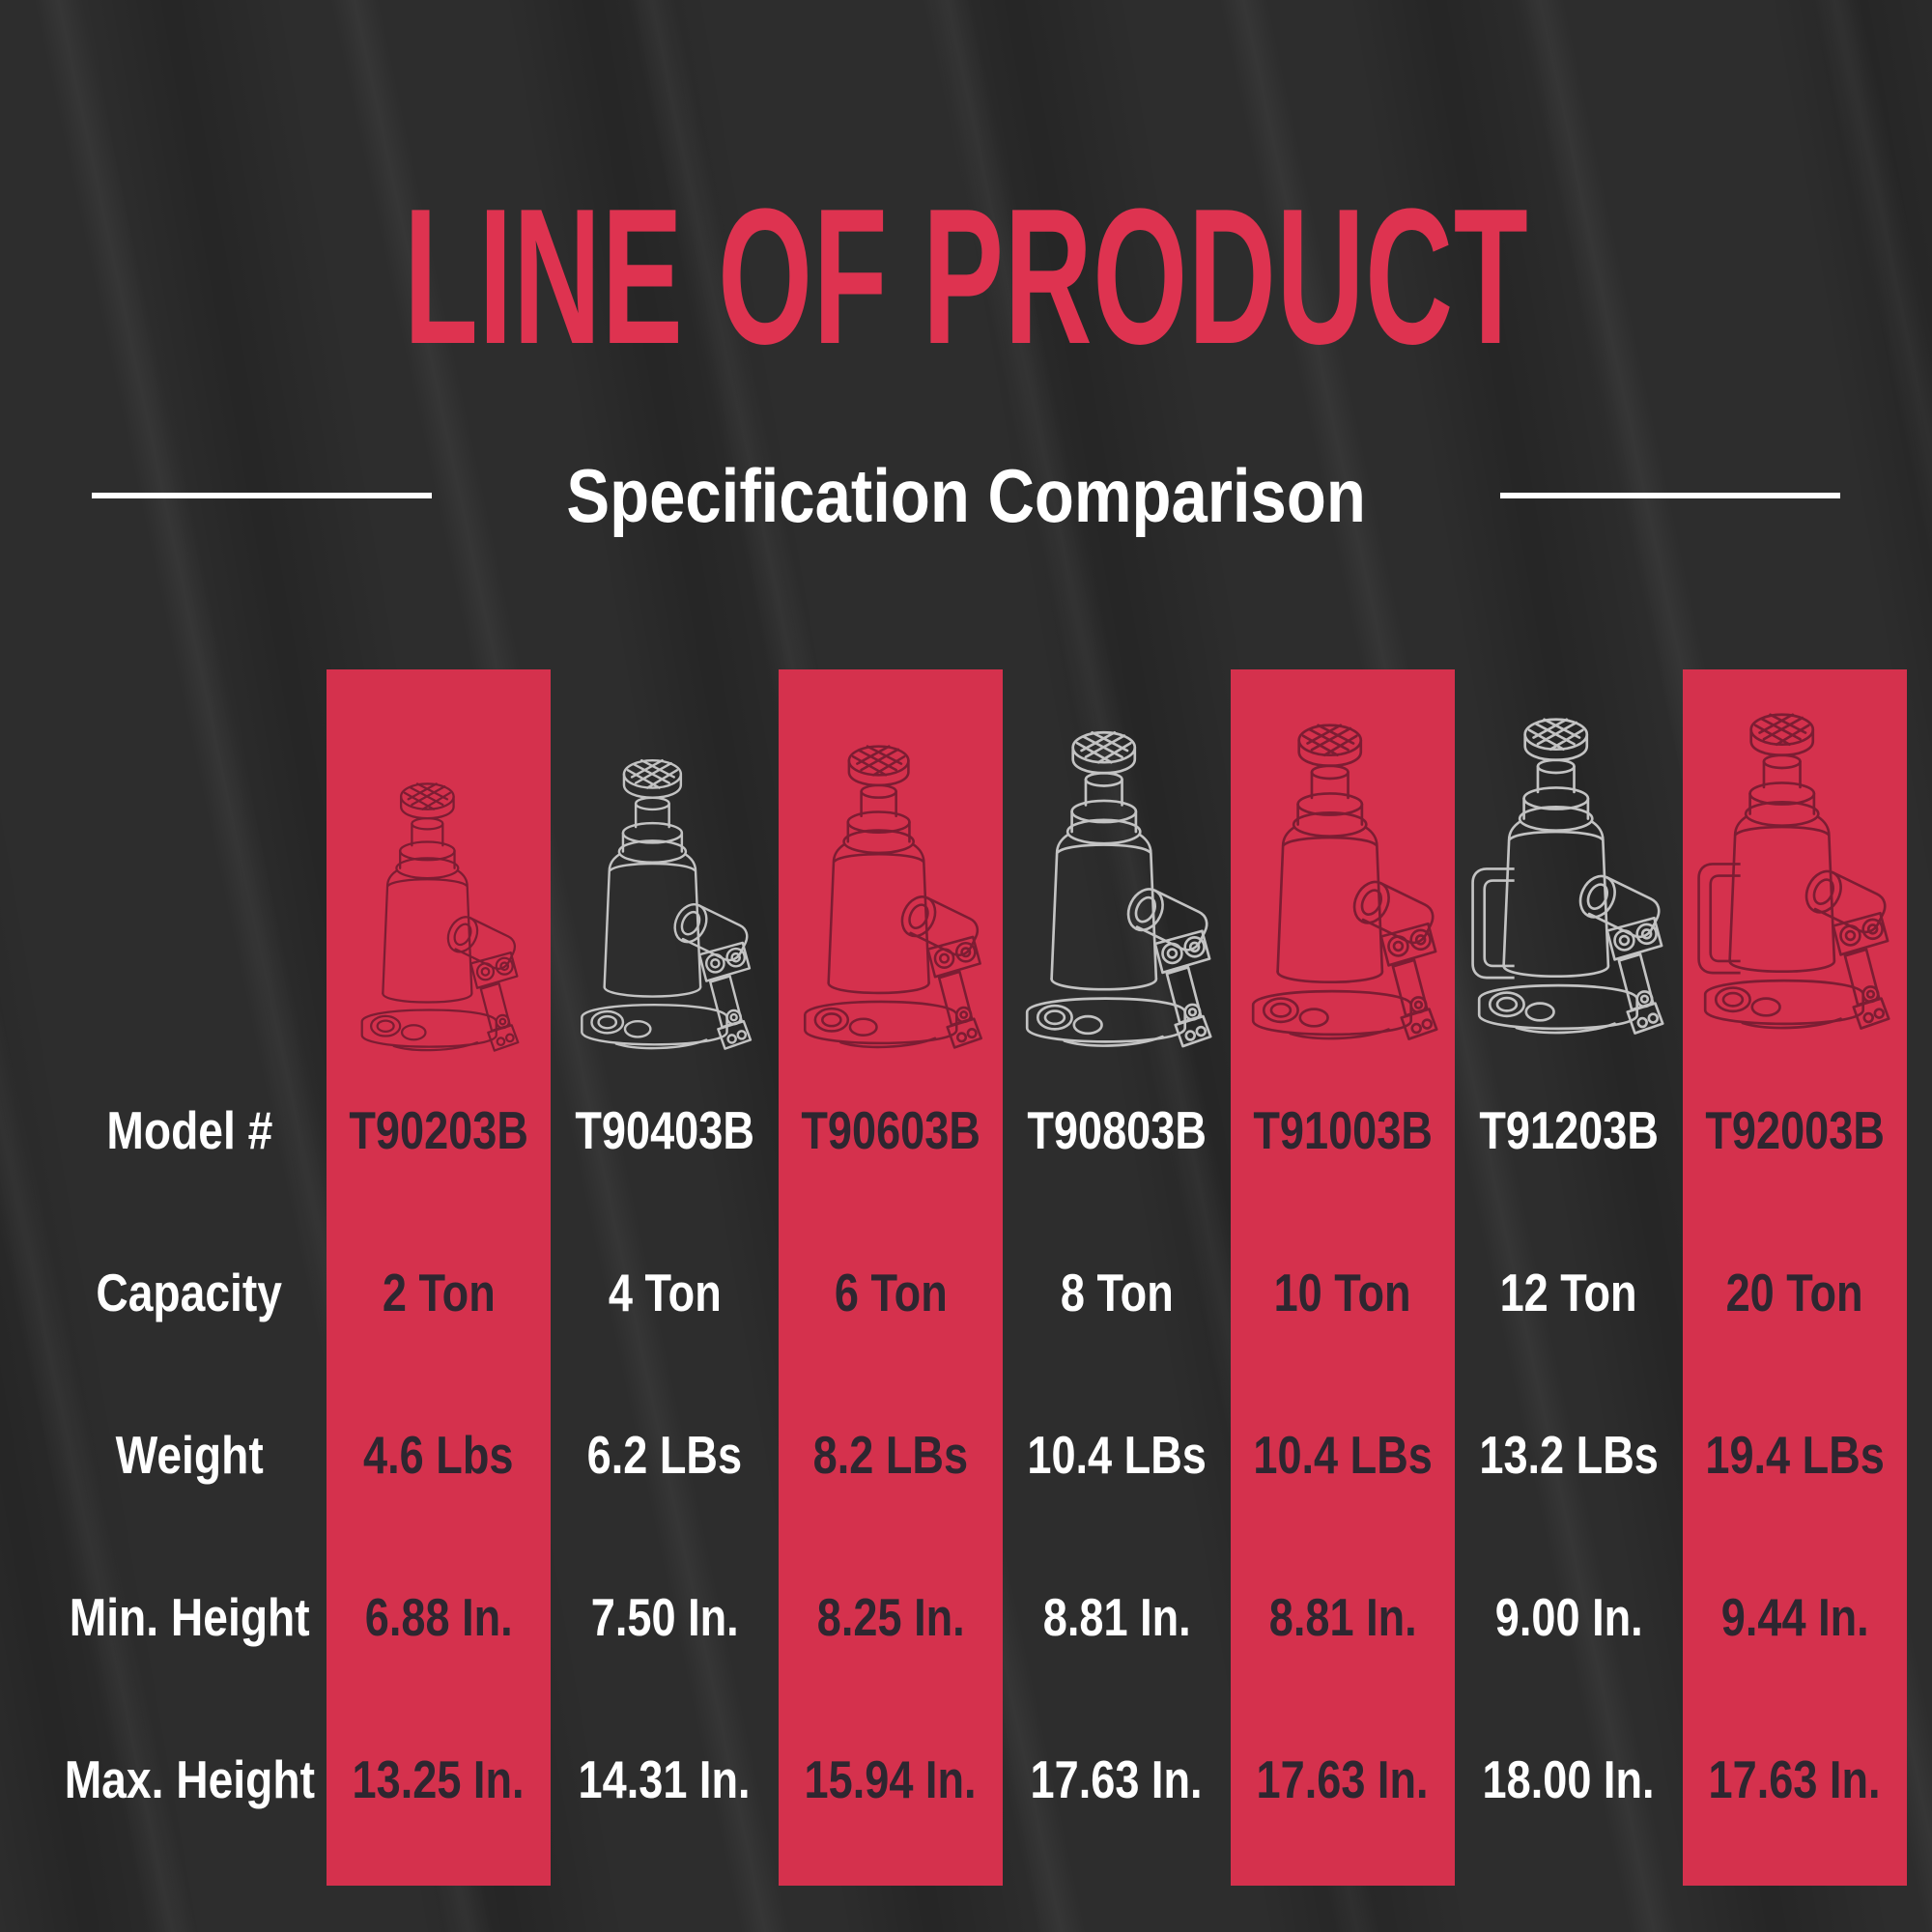 The image size is (1932, 1932). Describe the element at coordinates (189, 1129) in the screenshot. I see `row-label-model: Model #` at that location.